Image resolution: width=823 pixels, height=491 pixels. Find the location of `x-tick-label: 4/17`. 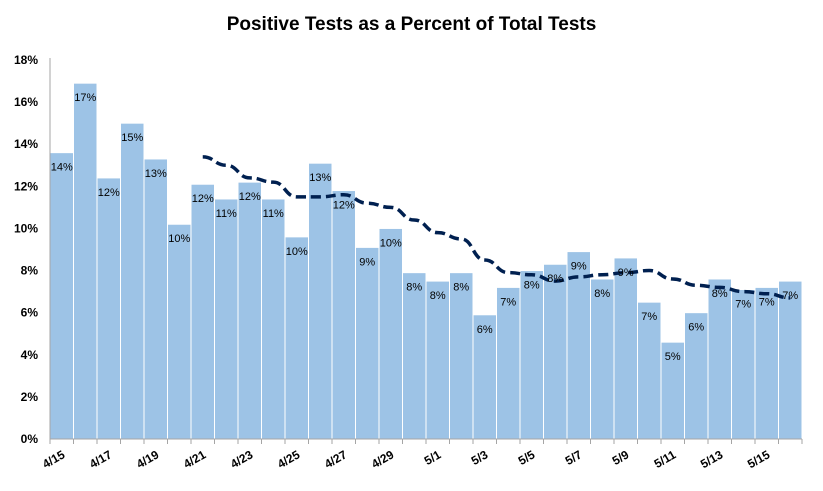

x-tick-label: 4/17 is located at coordinates (101, 459).